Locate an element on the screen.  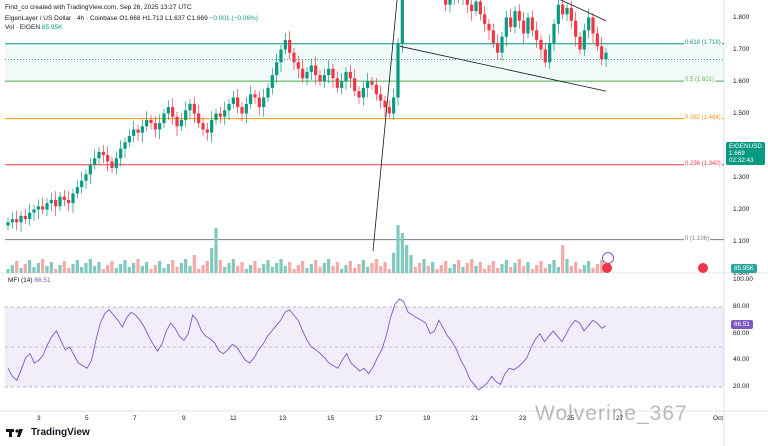
time-tick-label: 11 is located at coordinates (233, 418).